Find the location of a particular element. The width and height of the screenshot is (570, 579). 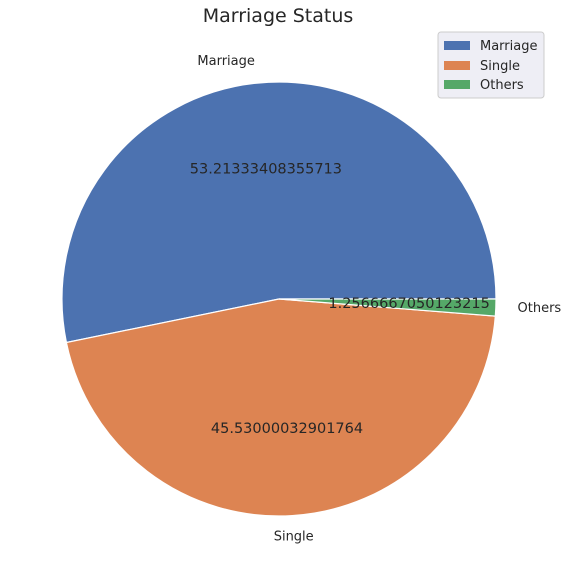

legend-label-others: Others is located at coordinates (502, 85).